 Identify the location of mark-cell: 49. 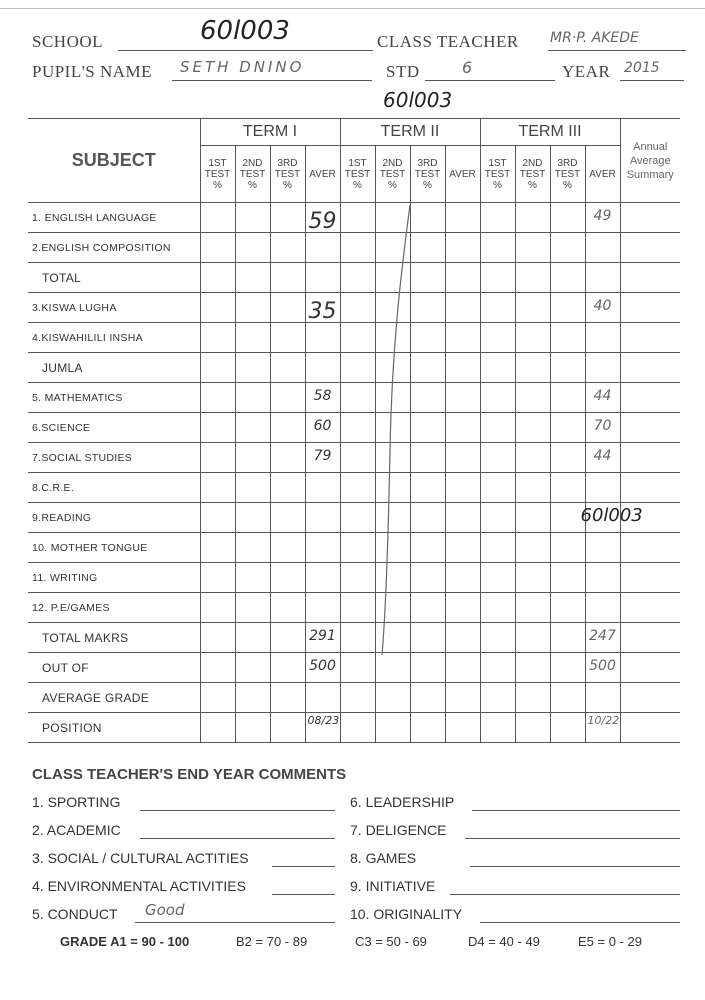
(602, 217).